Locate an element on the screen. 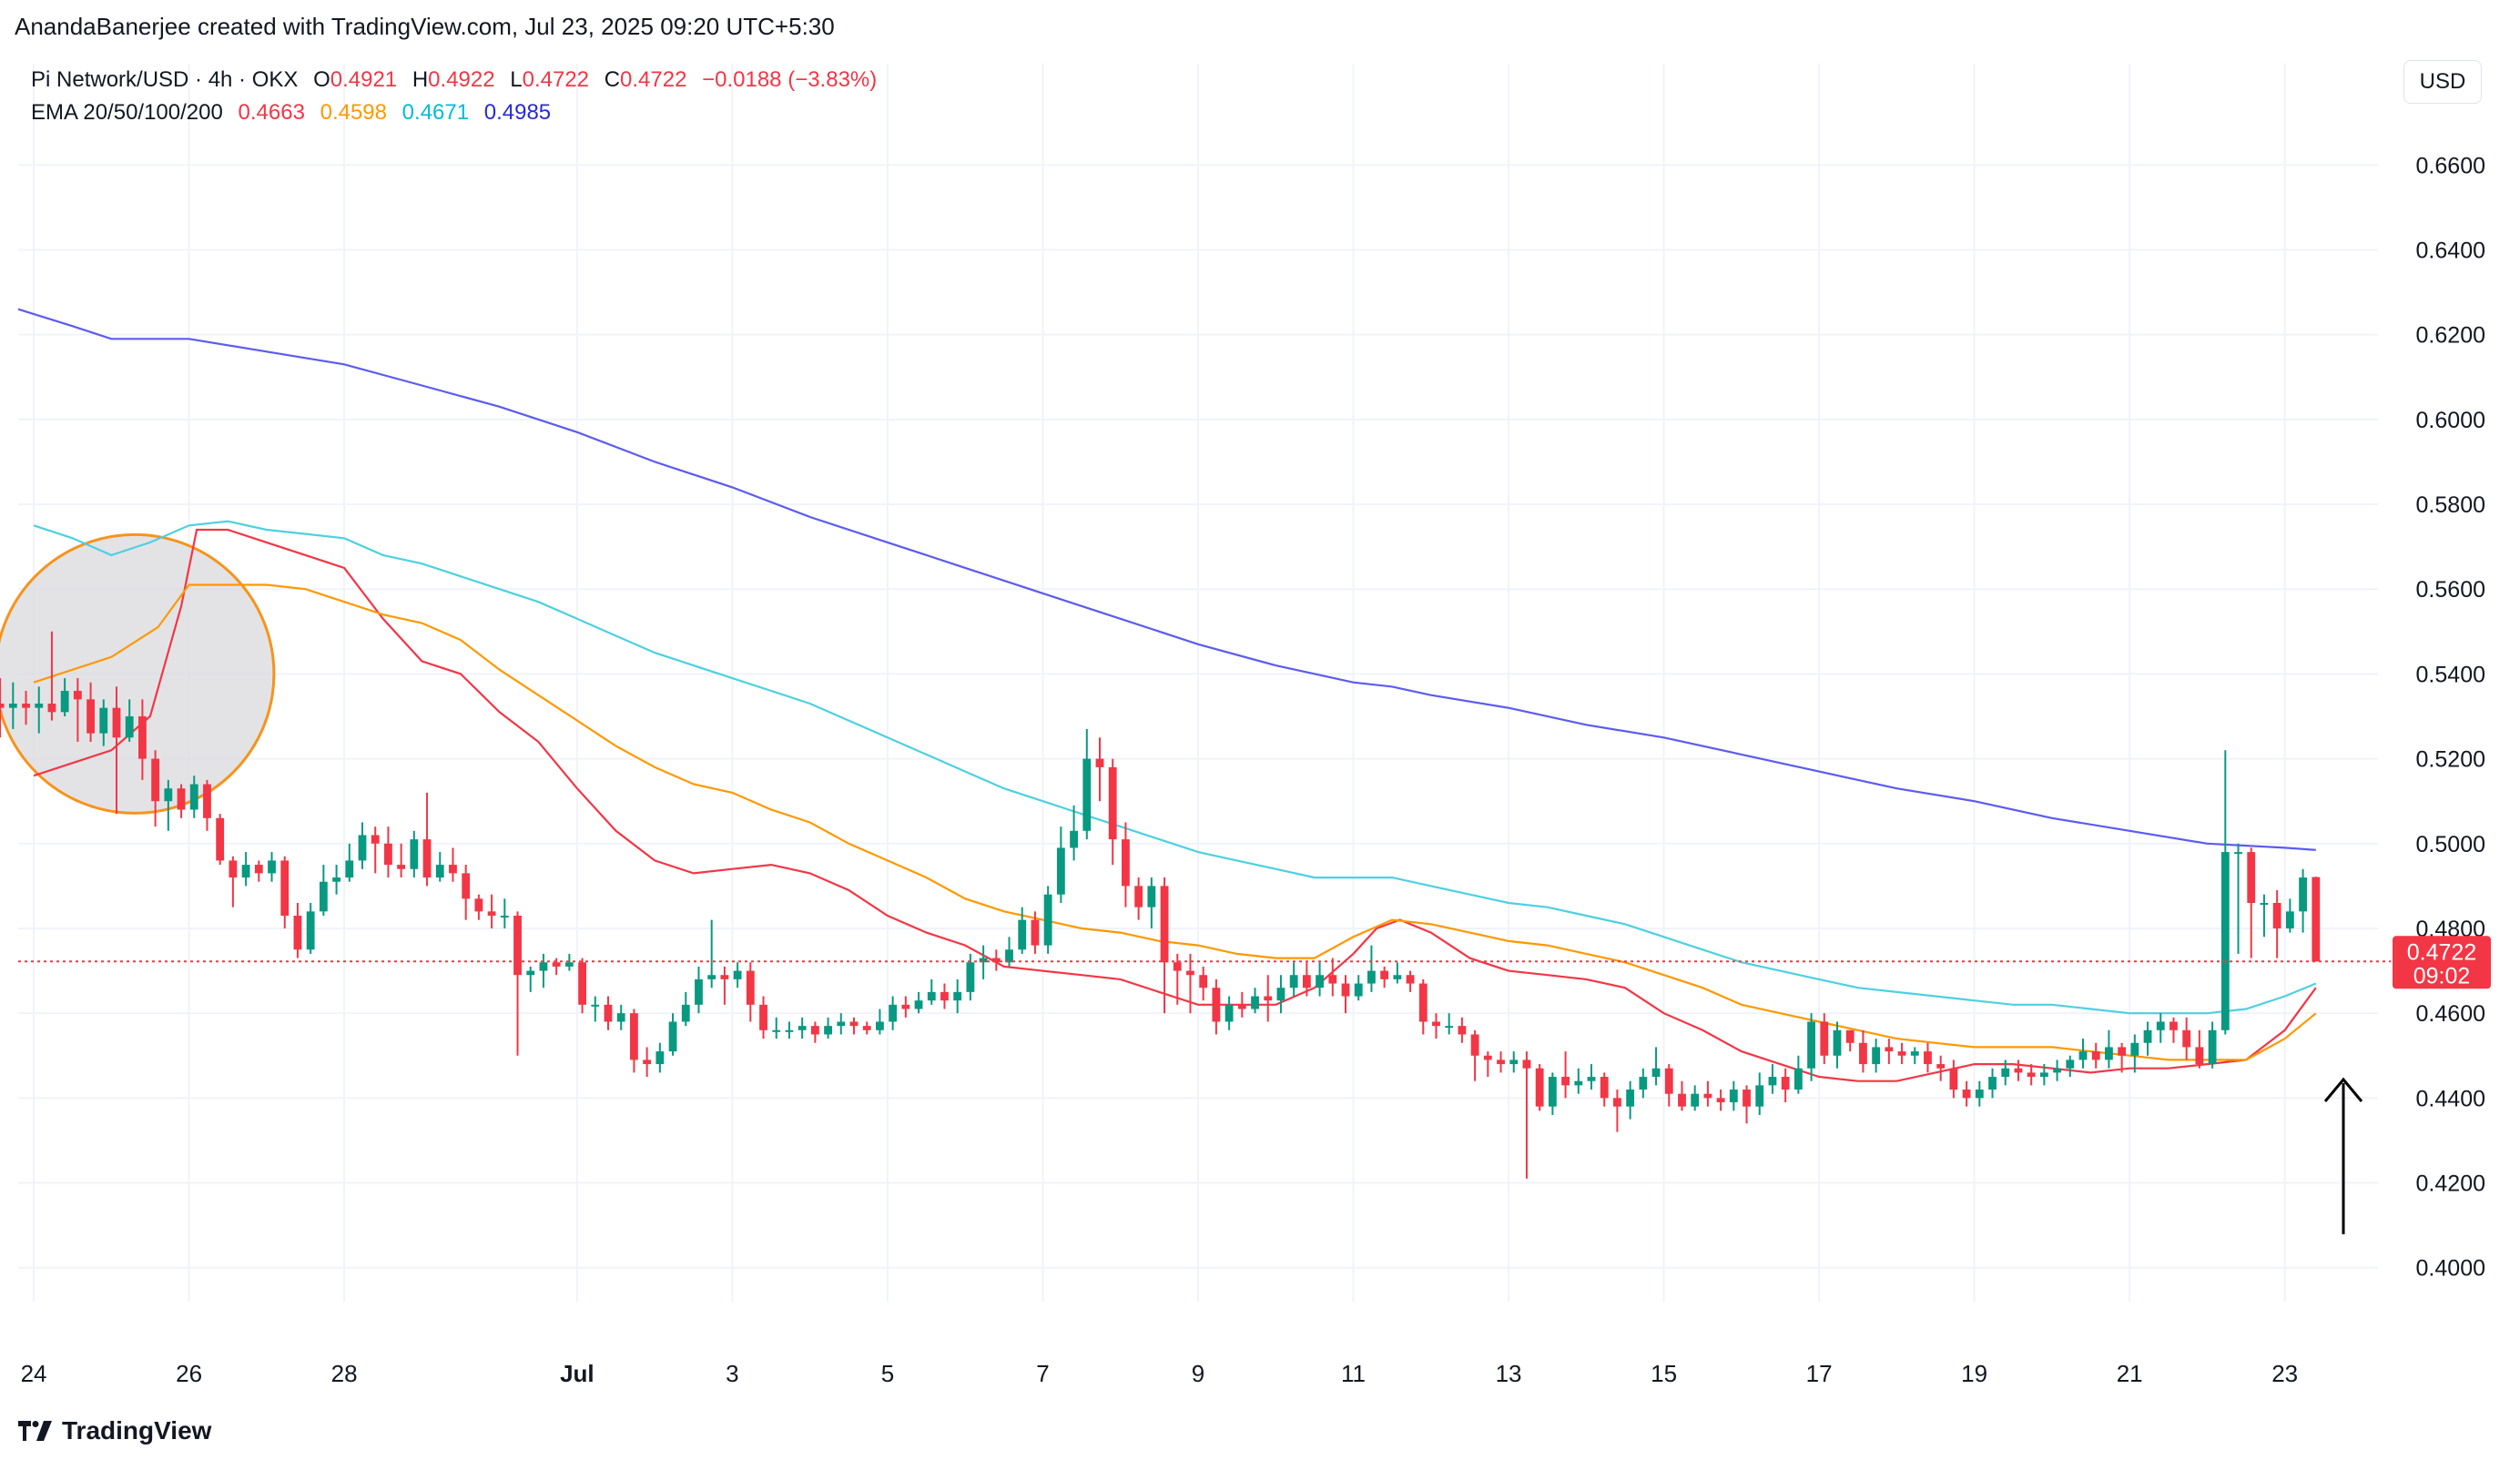 This screenshot has width=2520, height=1460. x-tick-label: 24 is located at coordinates (34, 1373).